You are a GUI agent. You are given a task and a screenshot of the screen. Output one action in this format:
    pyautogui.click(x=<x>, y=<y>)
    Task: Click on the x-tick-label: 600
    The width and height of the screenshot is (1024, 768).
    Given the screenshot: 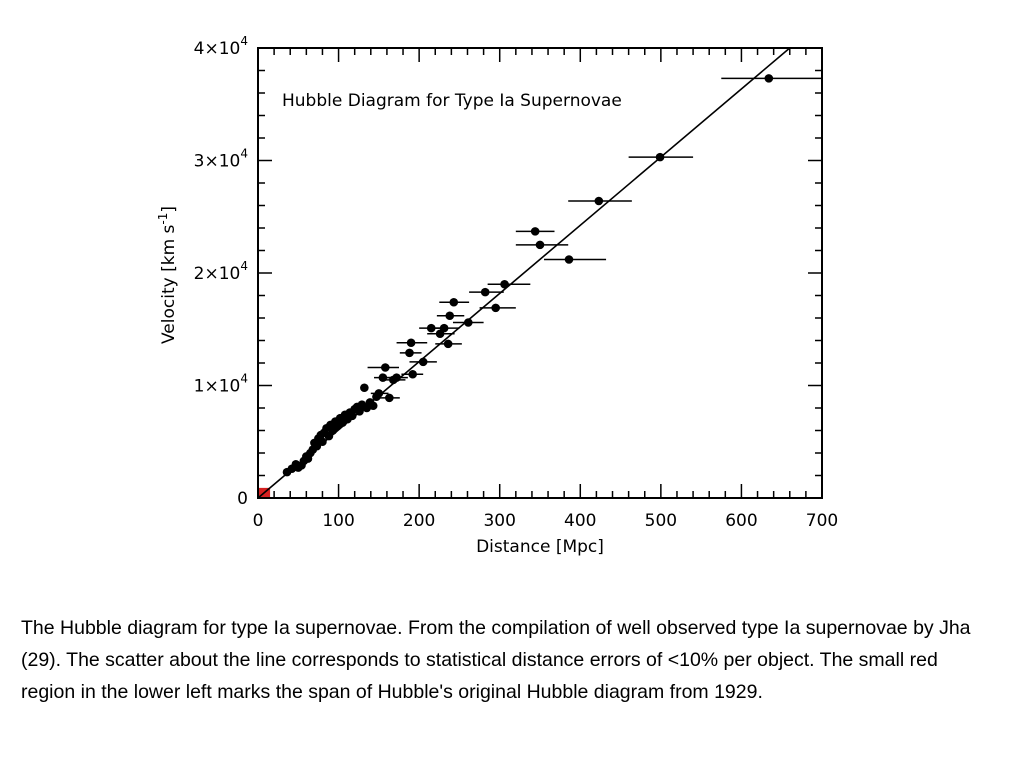 What is the action you would take?
    pyautogui.click(x=741, y=521)
    